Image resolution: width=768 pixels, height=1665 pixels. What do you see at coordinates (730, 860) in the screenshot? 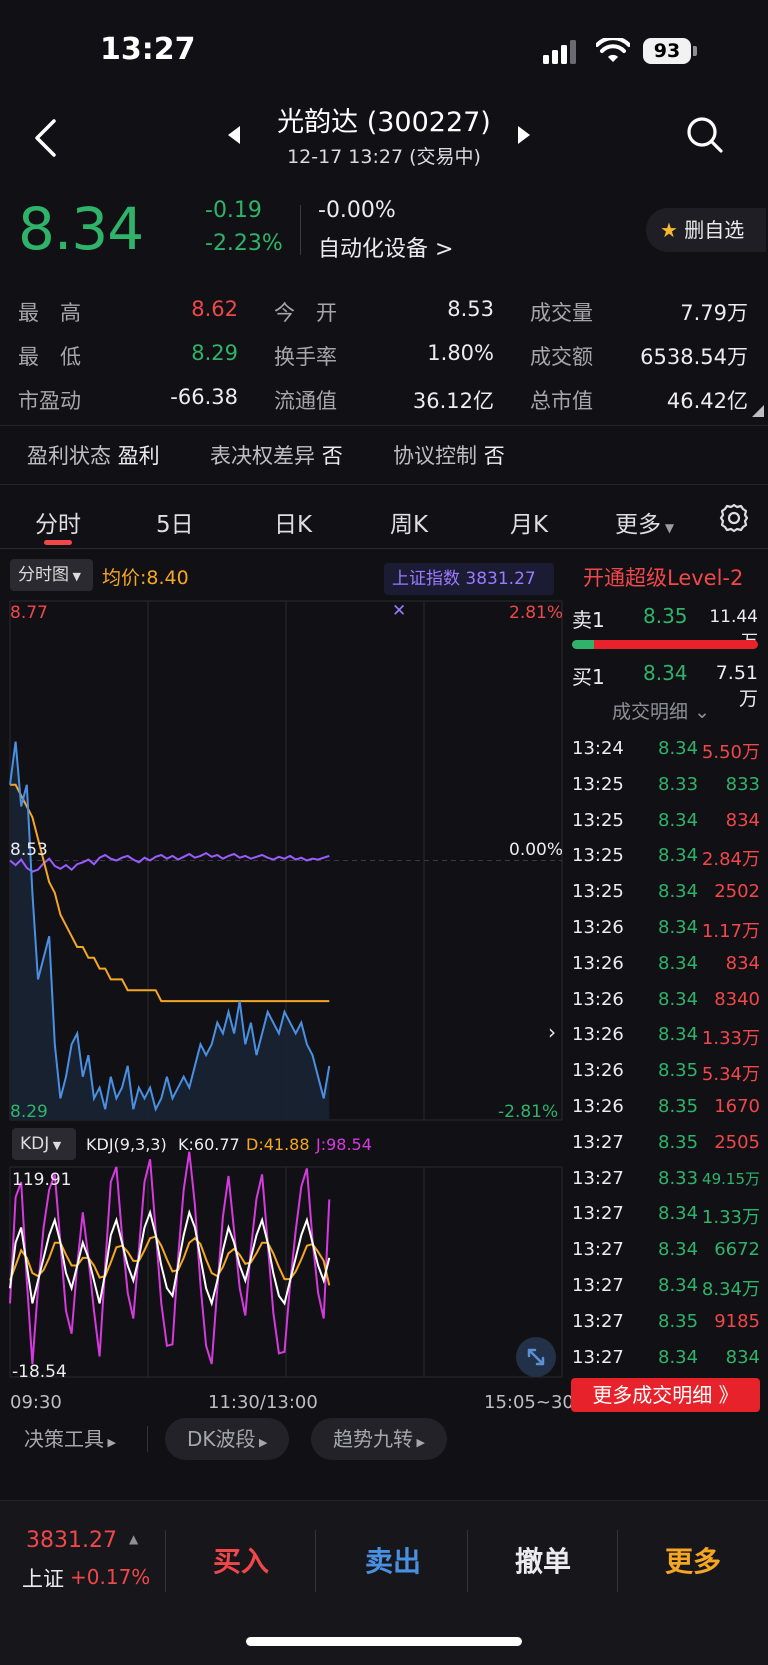
I see `trade-volume: 2.84万` at bounding box center [730, 860].